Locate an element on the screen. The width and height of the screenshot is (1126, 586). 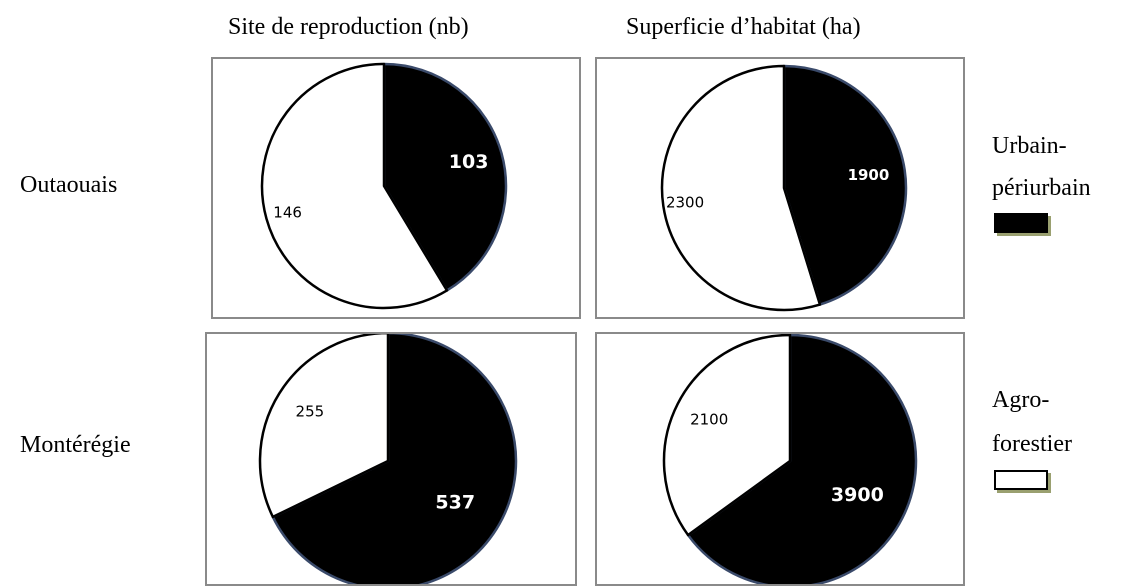
pie-chart-monteregie-habitat: 3900 2100 is located at coordinates (780, 459).